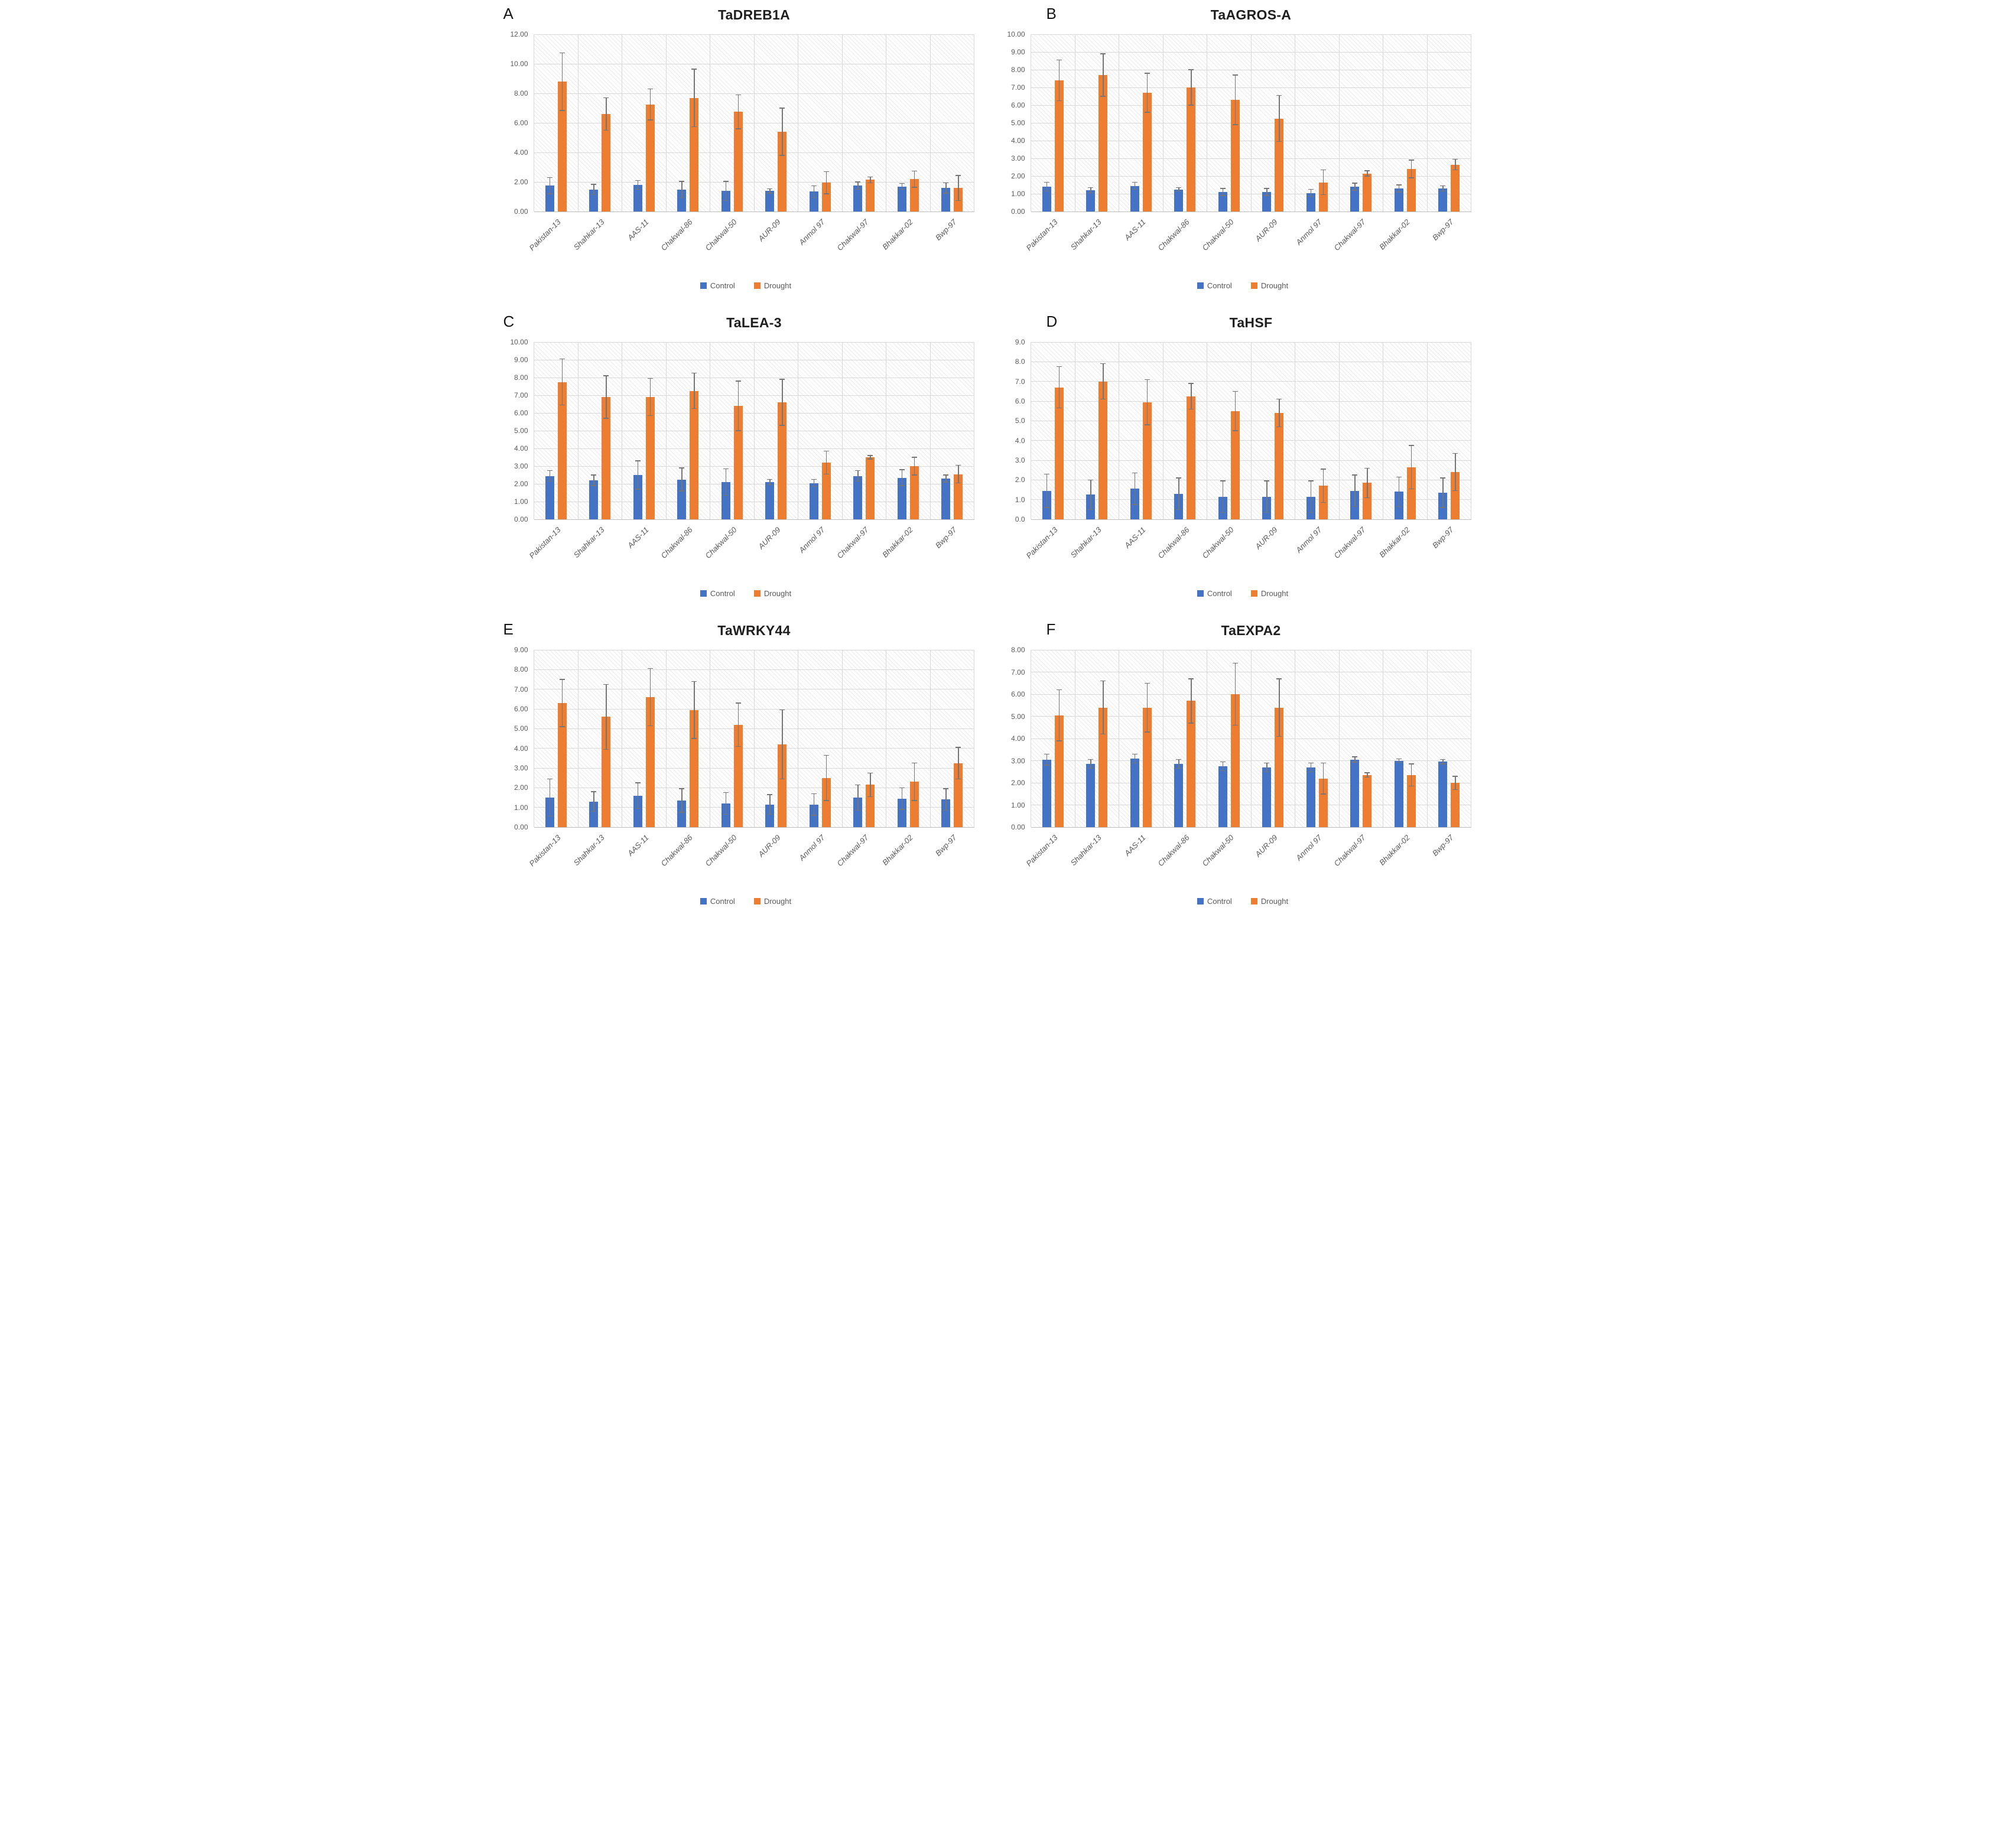 This screenshot has width=1989, height=1848. What do you see at coordinates (666, 738) in the screenshot?
I see `vertical-gridline` at bounding box center [666, 738].